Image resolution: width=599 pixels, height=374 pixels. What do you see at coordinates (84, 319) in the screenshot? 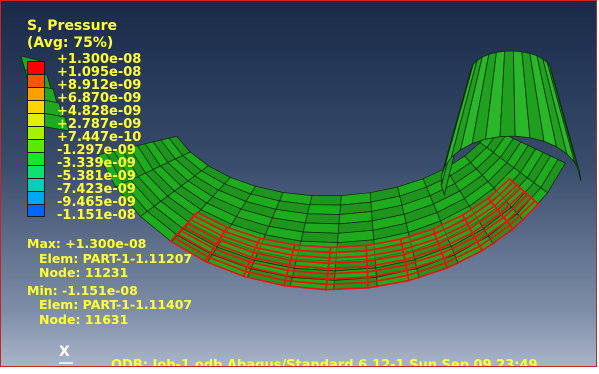
I see `min-node: Node: 11631` at bounding box center [84, 319].